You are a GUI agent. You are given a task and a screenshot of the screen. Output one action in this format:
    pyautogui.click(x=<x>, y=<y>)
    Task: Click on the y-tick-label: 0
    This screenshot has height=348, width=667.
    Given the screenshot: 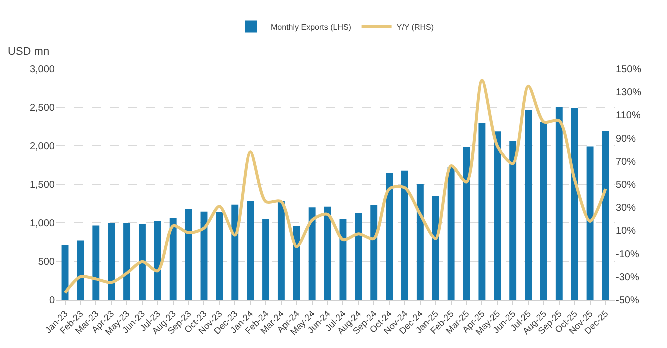 What is the action you would take?
    pyautogui.click(x=52, y=301)
    